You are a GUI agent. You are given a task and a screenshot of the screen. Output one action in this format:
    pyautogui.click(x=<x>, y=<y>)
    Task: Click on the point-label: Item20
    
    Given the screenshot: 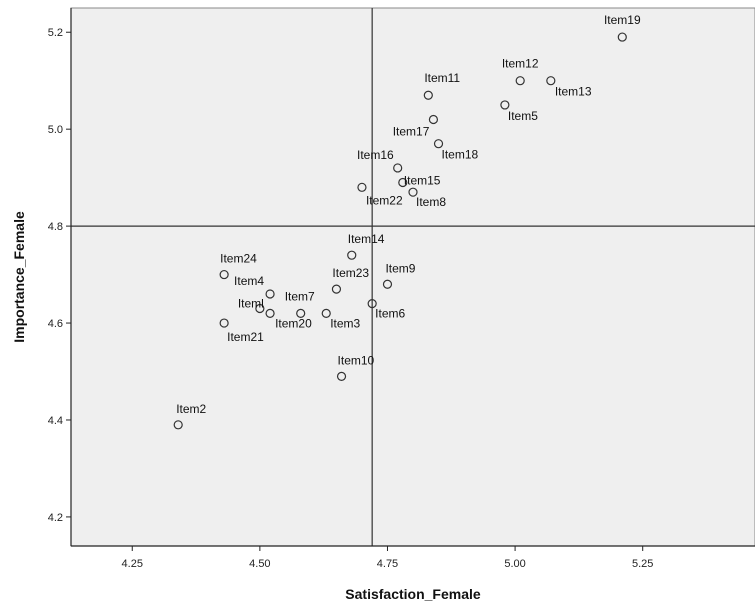 What is the action you would take?
    pyautogui.click(x=293, y=323)
    